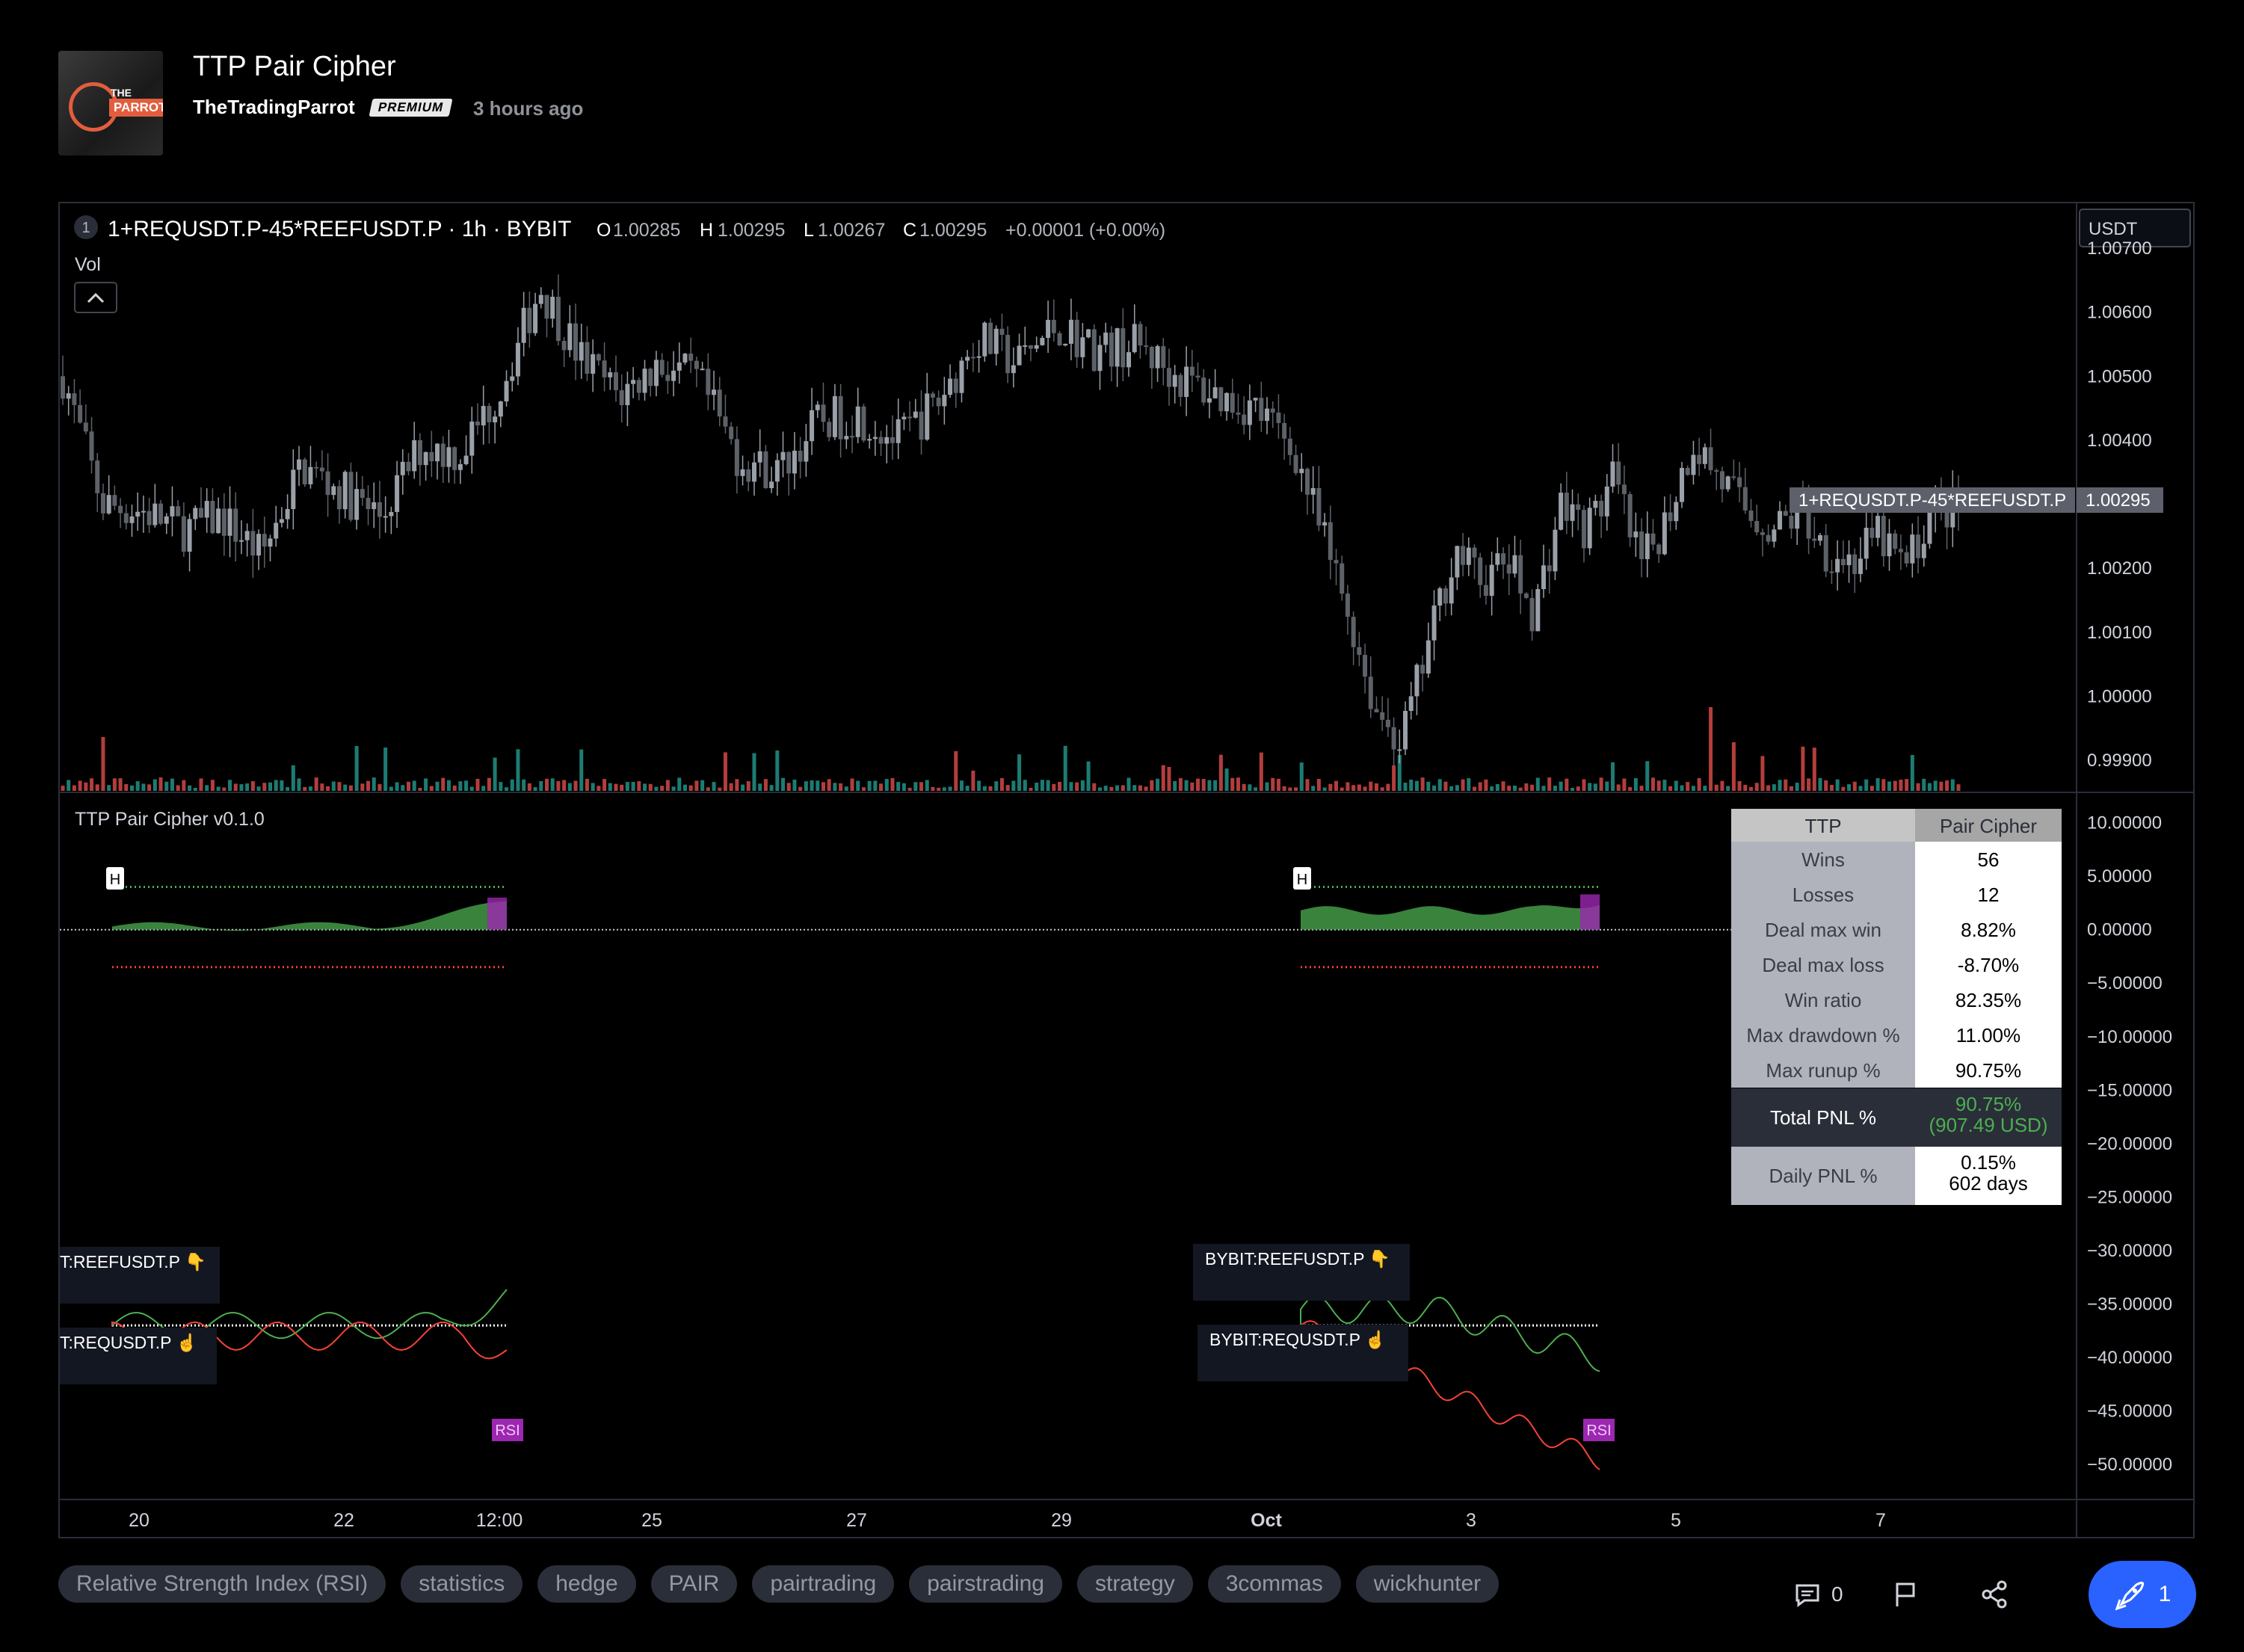 The width and height of the screenshot is (2244, 1652). Describe the element at coordinates (462, 1584) in the screenshot. I see `tag-statistics: statistics` at that location.